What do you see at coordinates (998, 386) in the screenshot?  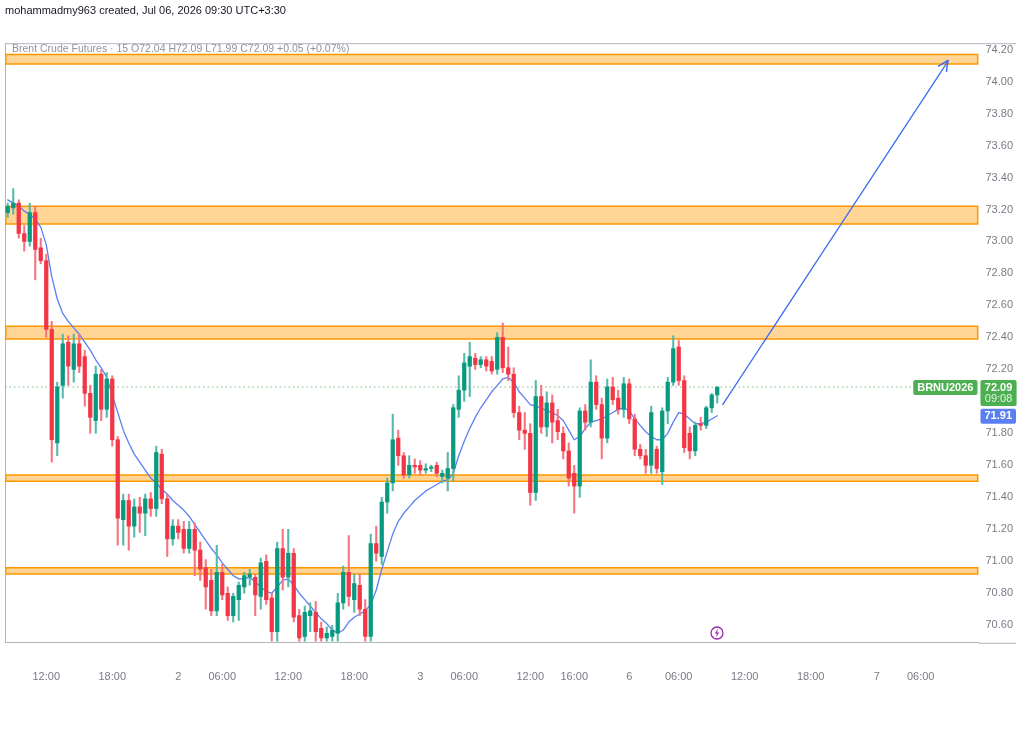 I see `text: 72.09` at bounding box center [998, 386].